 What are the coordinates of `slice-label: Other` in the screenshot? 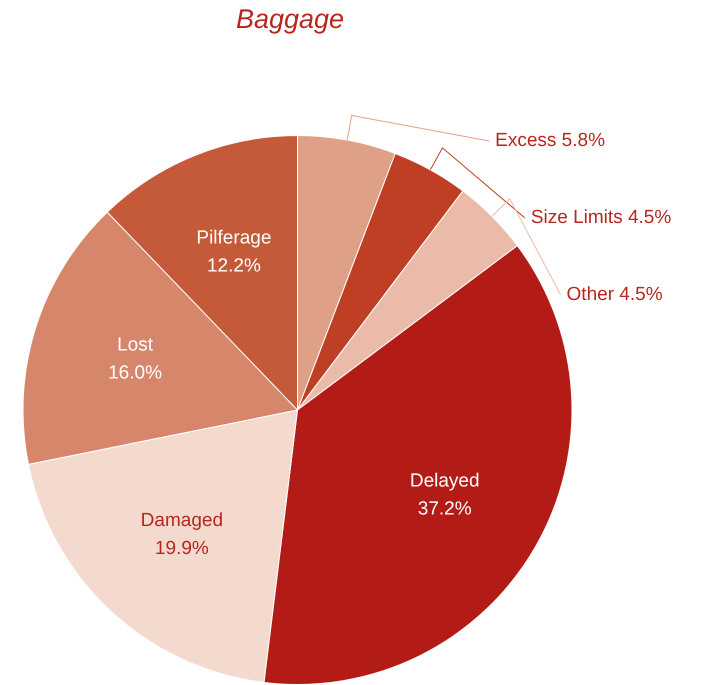 It's located at (590, 294).